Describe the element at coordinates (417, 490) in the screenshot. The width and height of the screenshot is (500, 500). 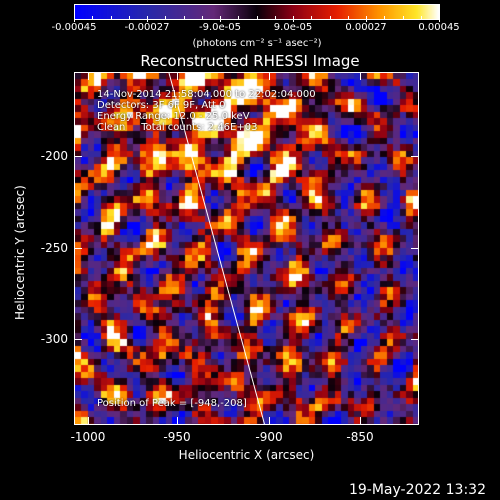
I see `generation-timestamp: 19-May-2022 13:32` at that location.